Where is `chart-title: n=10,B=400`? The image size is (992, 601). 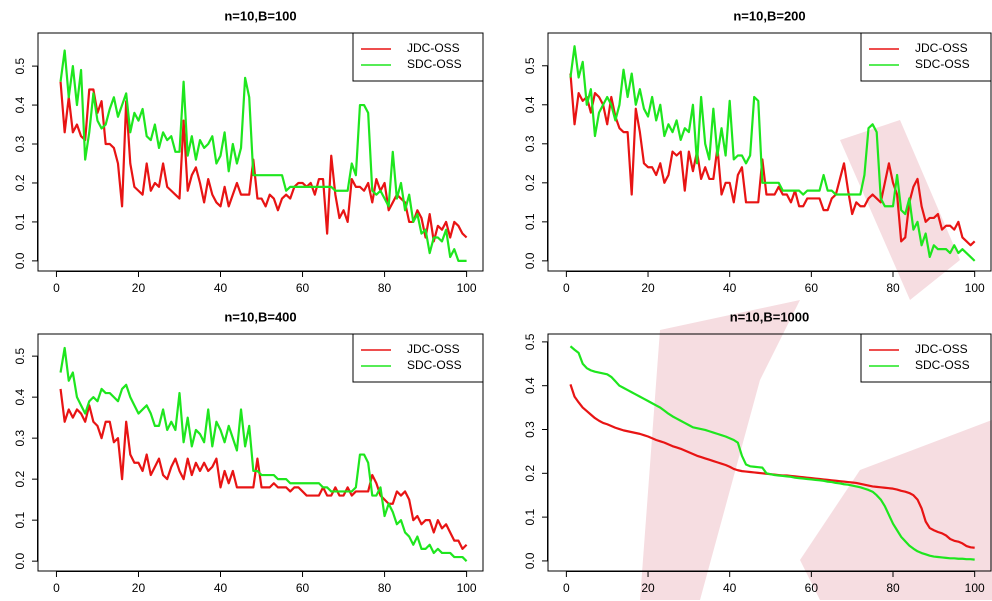
chart-title: n=10,B=400 is located at coordinates (260, 316).